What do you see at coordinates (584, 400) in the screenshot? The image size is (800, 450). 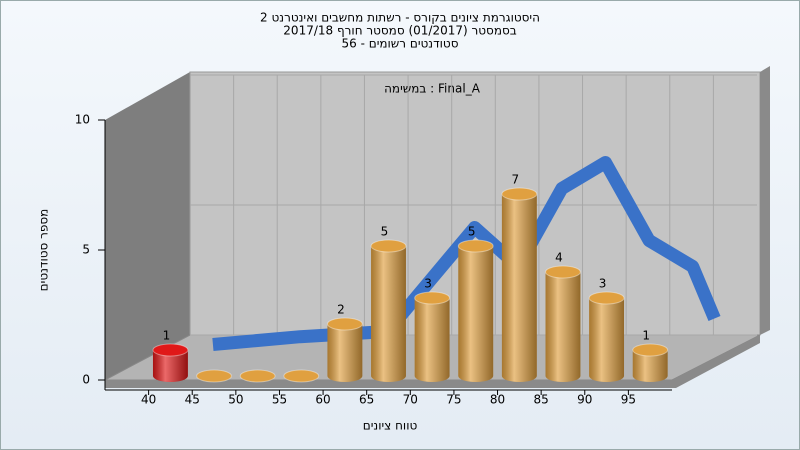 I see `x-tick-label: 90` at bounding box center [584, 400].